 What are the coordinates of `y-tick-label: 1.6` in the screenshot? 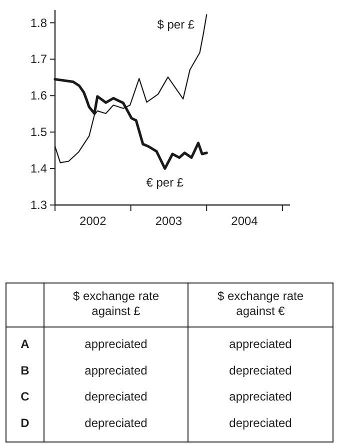 It's located at (39, 95).